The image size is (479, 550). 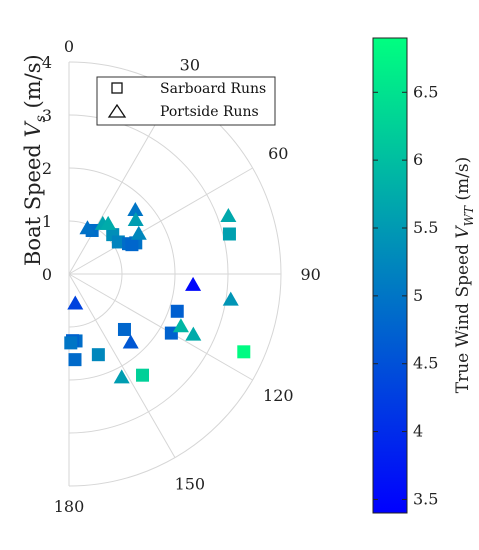 What do you see at coordinates (311, 274) in the screenshot?
I see `angle-tick-label: 90` at bounding box center [311, 274].